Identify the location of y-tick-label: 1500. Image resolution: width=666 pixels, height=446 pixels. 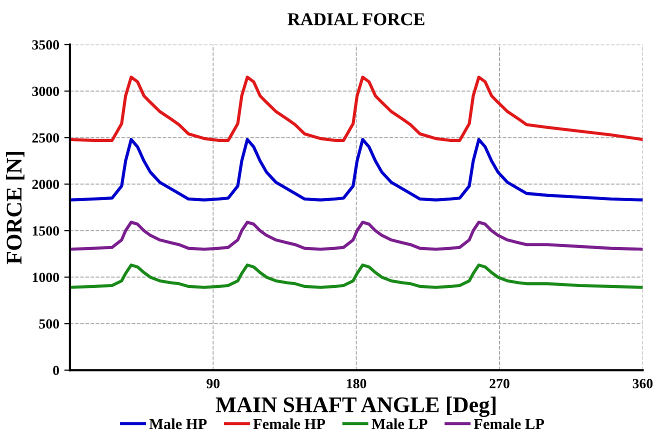
(45, 231).